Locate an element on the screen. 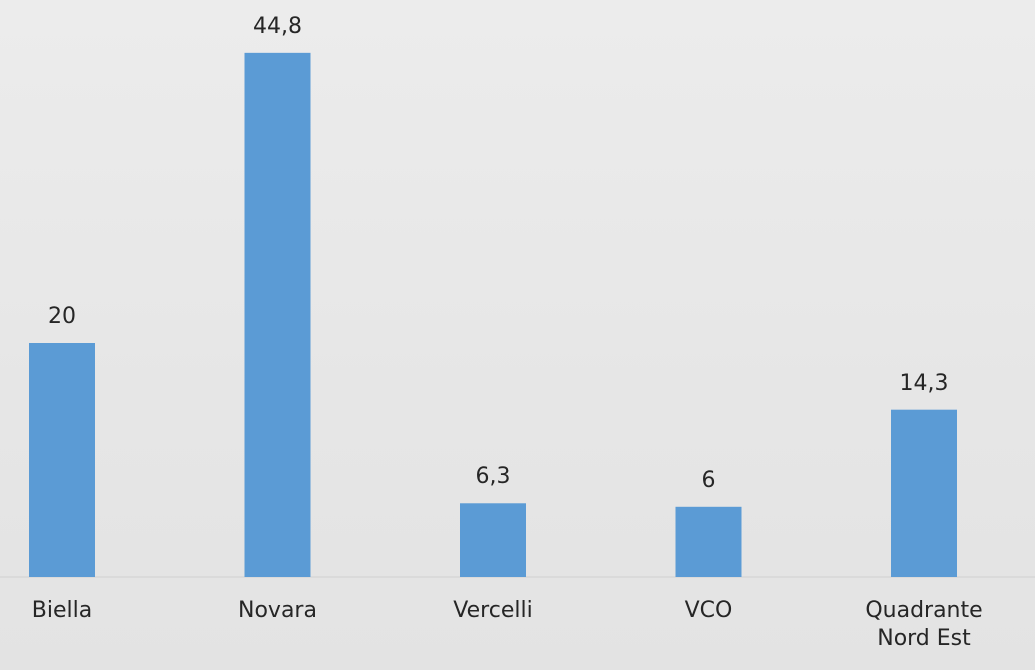 This screenshot has width=1035, height=670. value-label: 6,3 is located at coordinates (493, 477).